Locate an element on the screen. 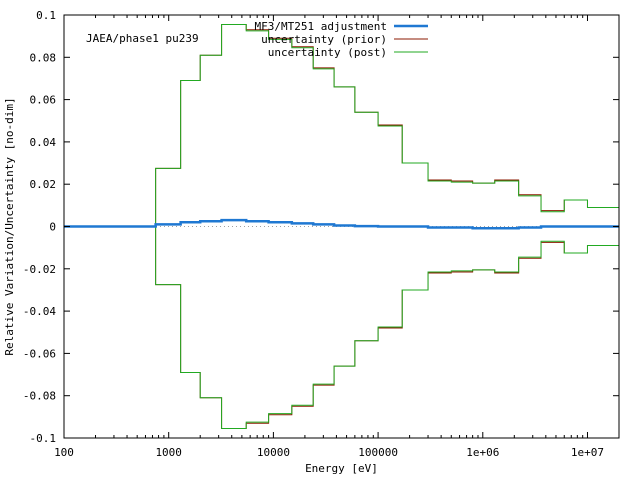 This screenshot has height=480, width=640. x-tick-label: 100 is located at coordinates (64, 452).